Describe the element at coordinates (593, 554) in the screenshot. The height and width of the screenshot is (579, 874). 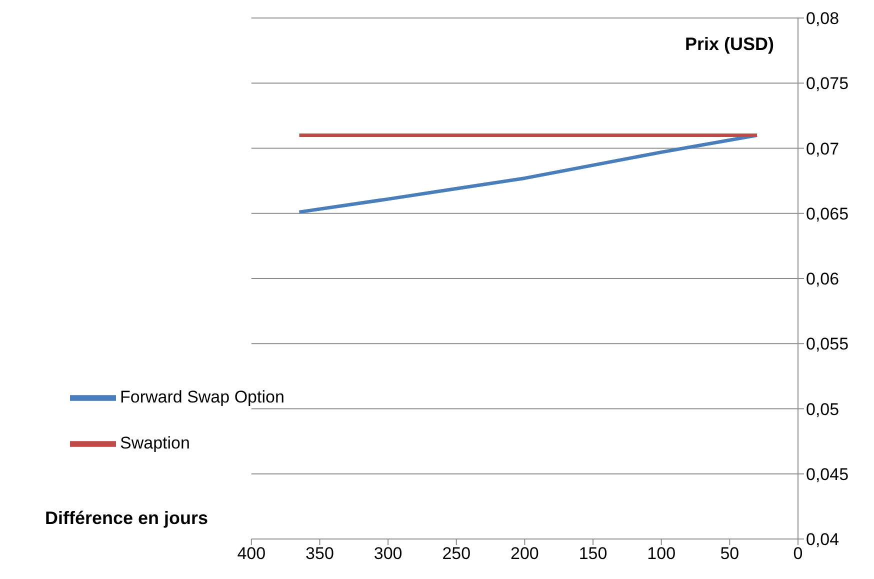
I see `x-tick-label: 150` at that location.